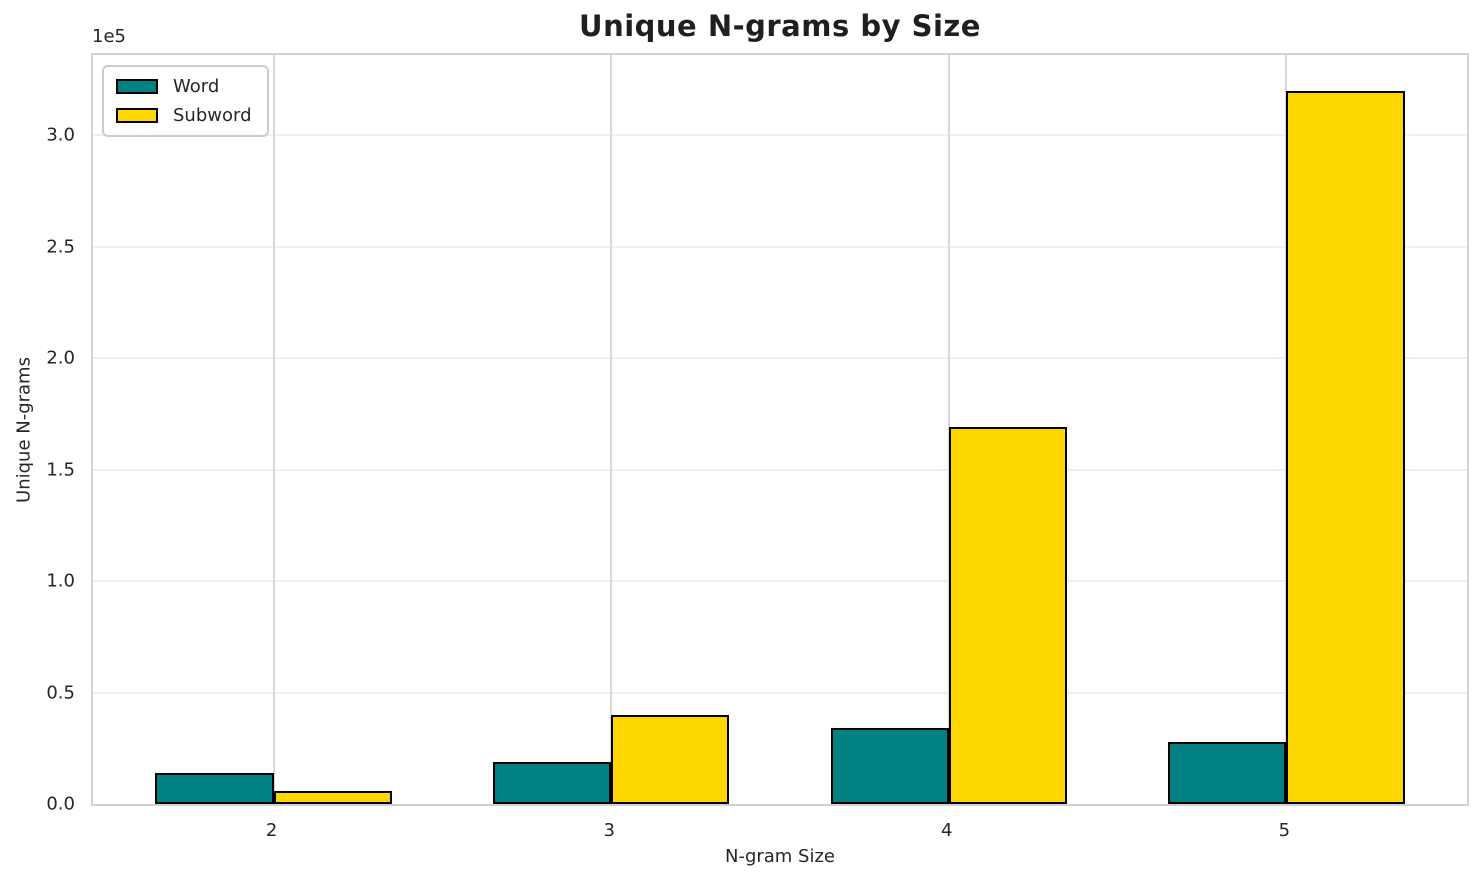 This screenshot has width=1484, height=885. Describe the element at coordinates (947, 830) in the screenshot. I see `x-tick-label: 4` at that location.